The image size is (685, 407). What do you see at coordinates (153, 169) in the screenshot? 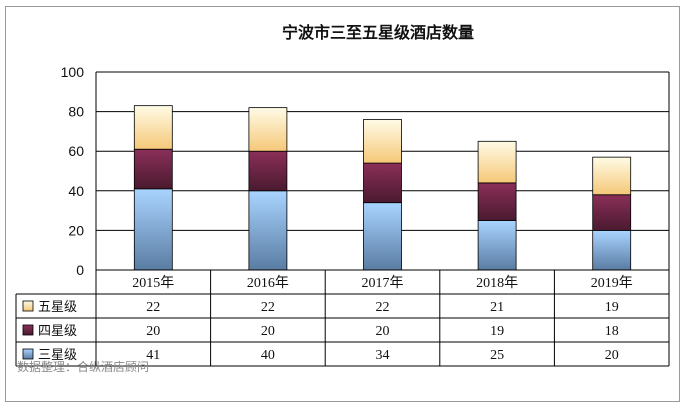
I see `bar-四星级-2015年` at bounding box center [153, 169].